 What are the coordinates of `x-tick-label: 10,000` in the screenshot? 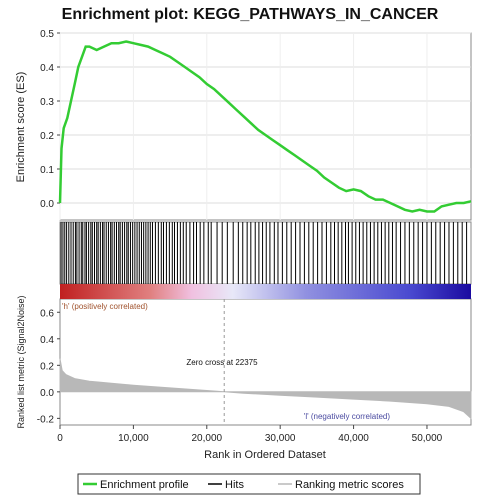 It's located at (133, 438).